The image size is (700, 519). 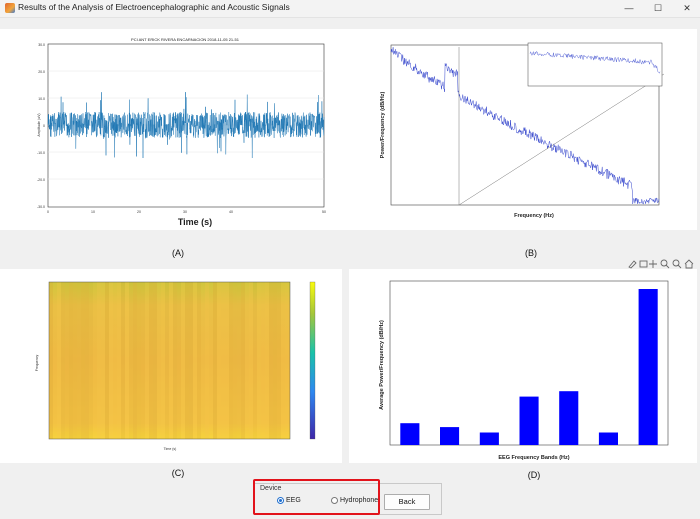 I want to click on plot-a-ytick: -20.0, so click(x=41, y=180).